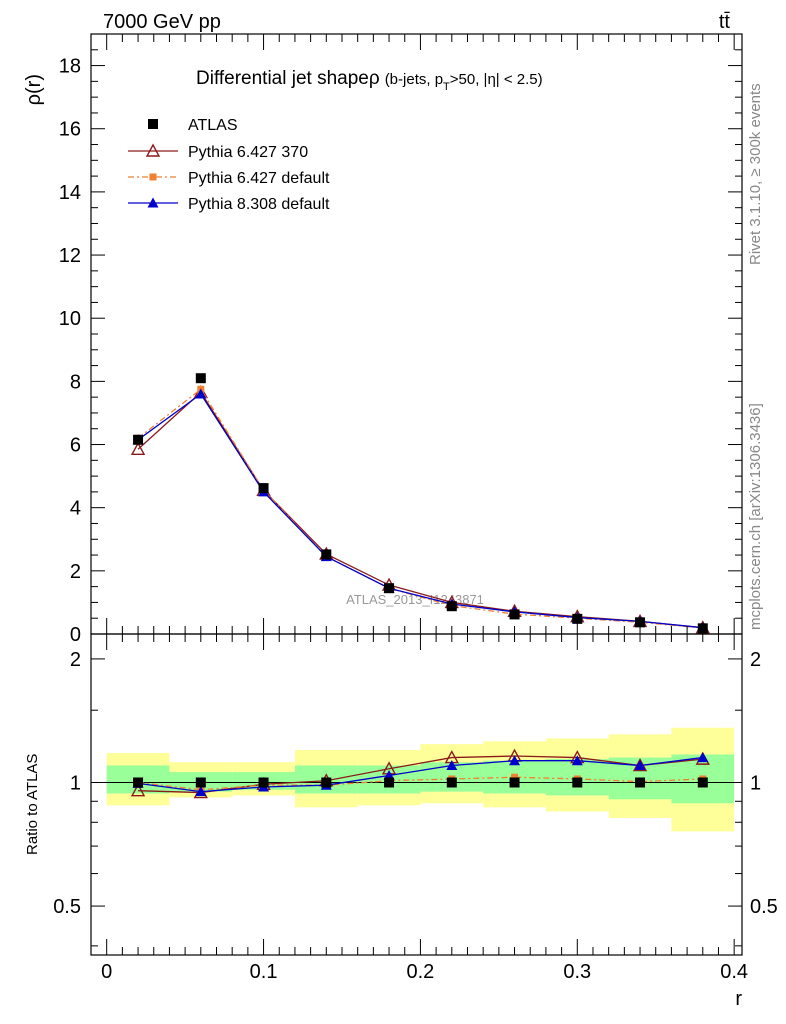 This screenshot has width=786, height=1024. I want to click on header-energy-label: 7000 GeV pp, so click(162, 22).